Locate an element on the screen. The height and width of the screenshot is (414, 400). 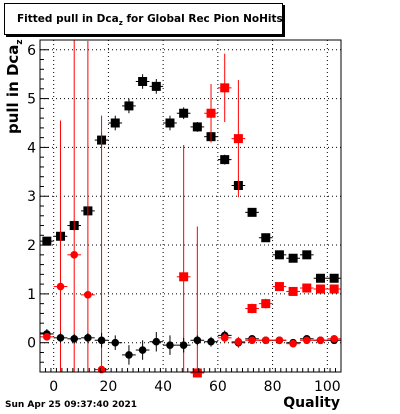
y-tick-label: 6 is located at coordinates (31, 51).